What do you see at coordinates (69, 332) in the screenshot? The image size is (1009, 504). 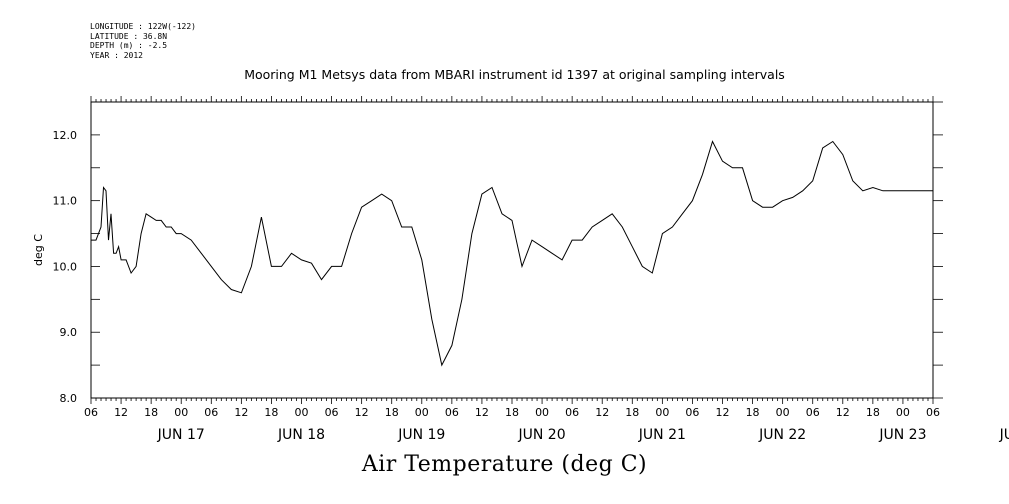 I see `y-tick-label: 9.0` at bounding box center [69, 332].